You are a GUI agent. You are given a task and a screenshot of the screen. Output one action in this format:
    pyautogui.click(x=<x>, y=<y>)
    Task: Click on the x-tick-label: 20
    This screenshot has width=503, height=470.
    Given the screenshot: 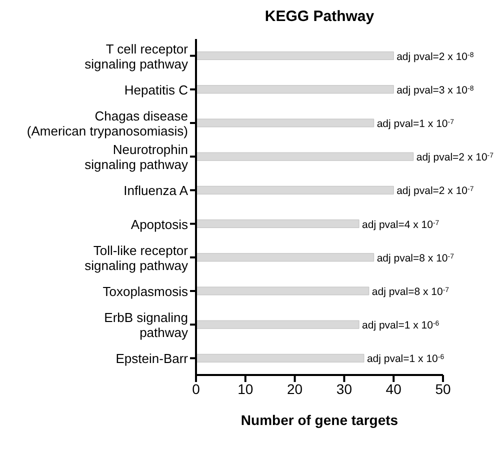 What is the action you would take?
    pyautogui.click(x=295, y=388)
    